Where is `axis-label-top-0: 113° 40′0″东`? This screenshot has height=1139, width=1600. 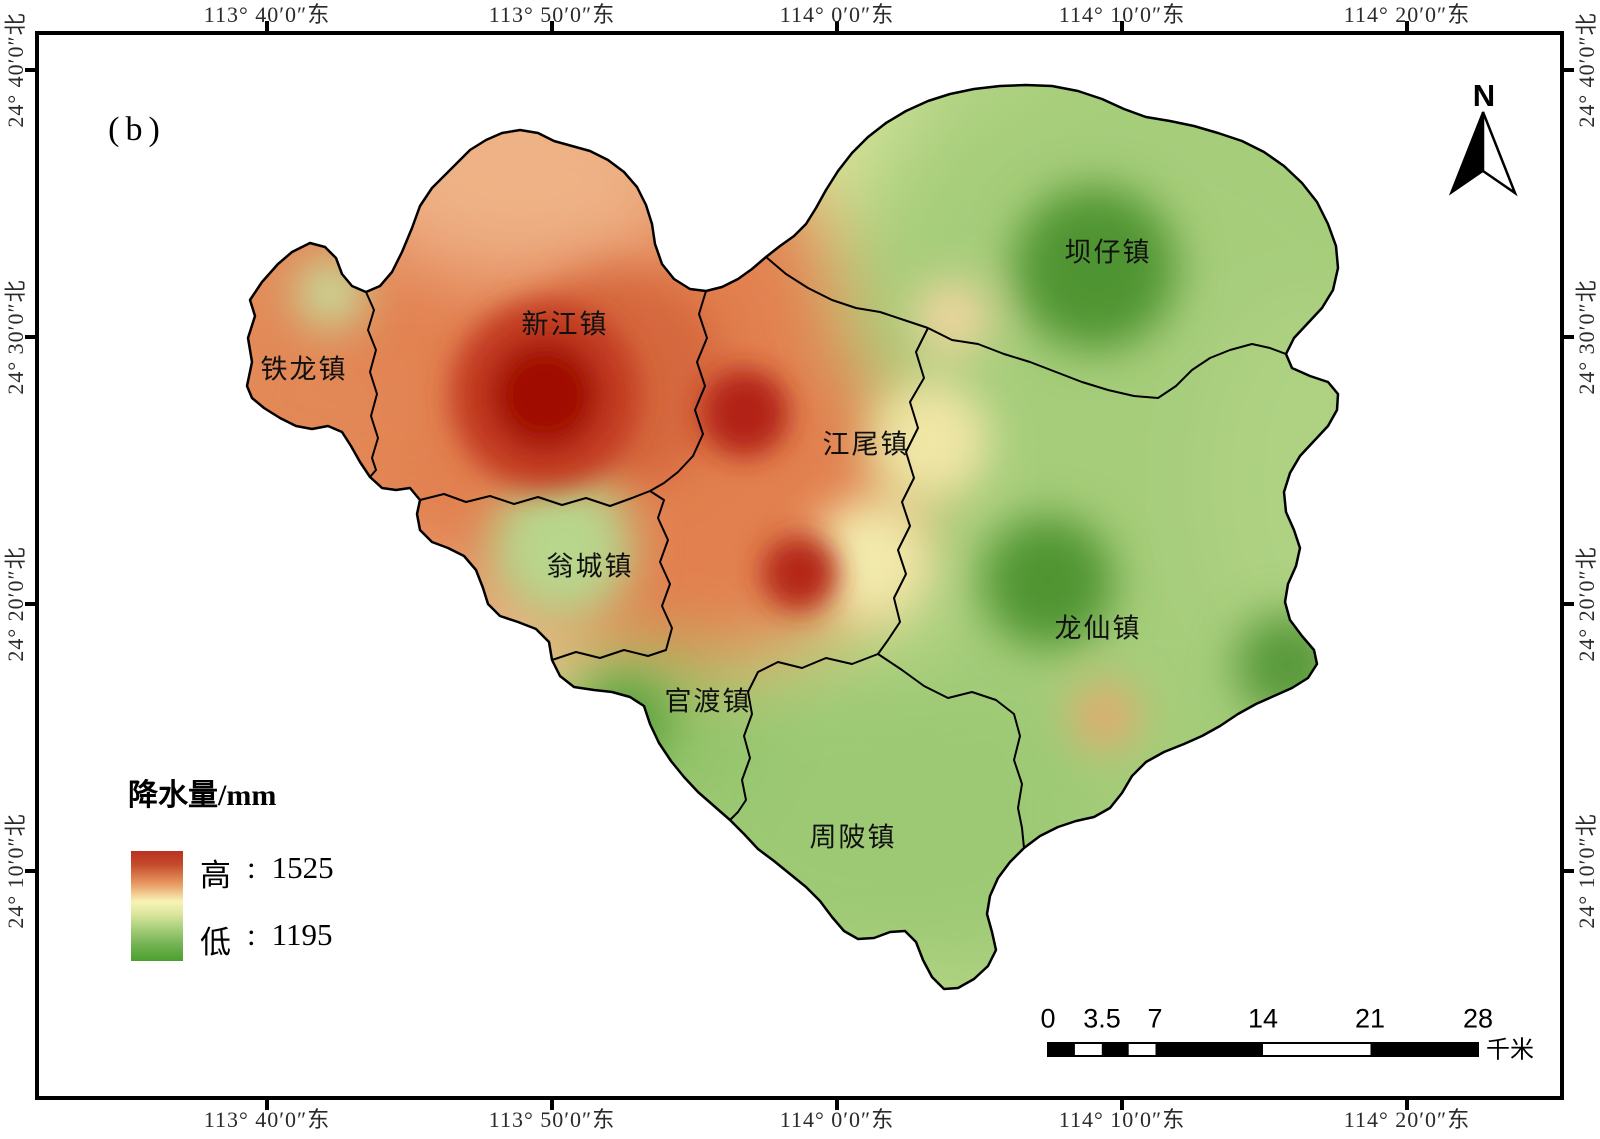
axis-label-top-0: 113° 40′0″东 is located at coordinates (267, 14).